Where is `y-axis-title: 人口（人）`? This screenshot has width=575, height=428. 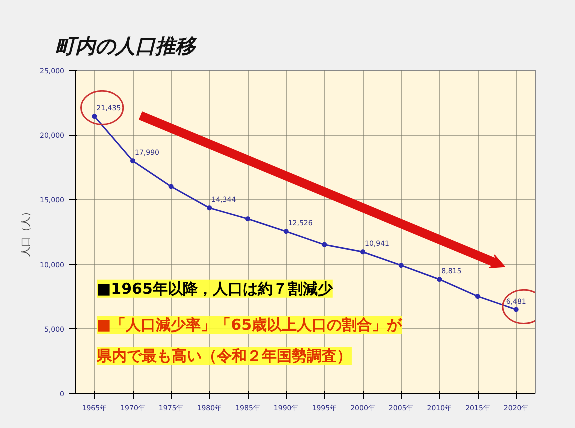
y-axis-title: 人口（人） is located at coordinates (26, 232).